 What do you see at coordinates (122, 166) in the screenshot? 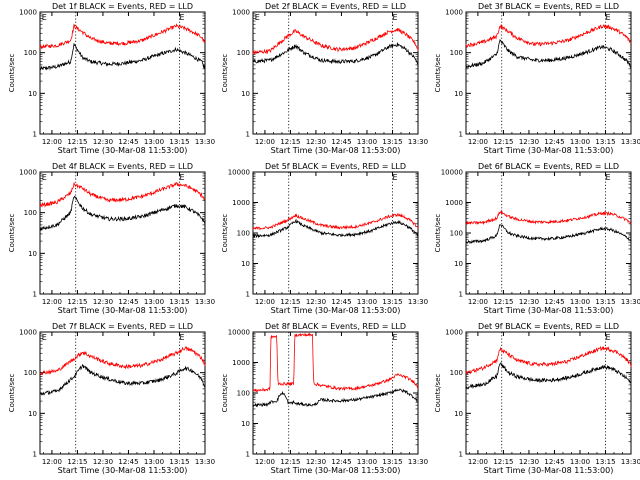
I see `panel-title: Det 4f BLACK = Events, RED = LLD` at bounding box center [122, 166].